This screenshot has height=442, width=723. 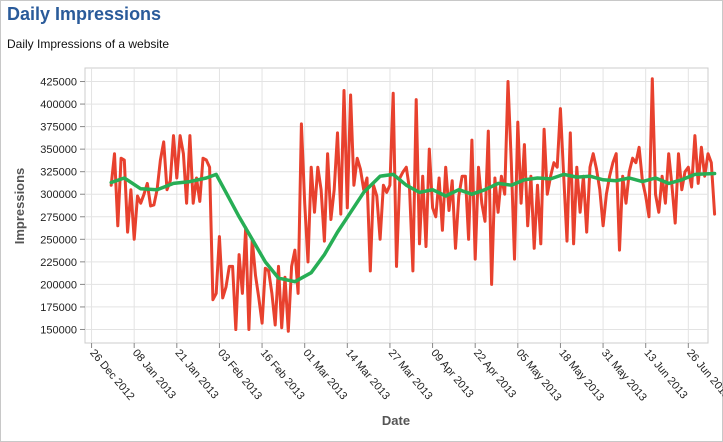 I want to click on x-axis-label: Date, so click(x=396, y=420).